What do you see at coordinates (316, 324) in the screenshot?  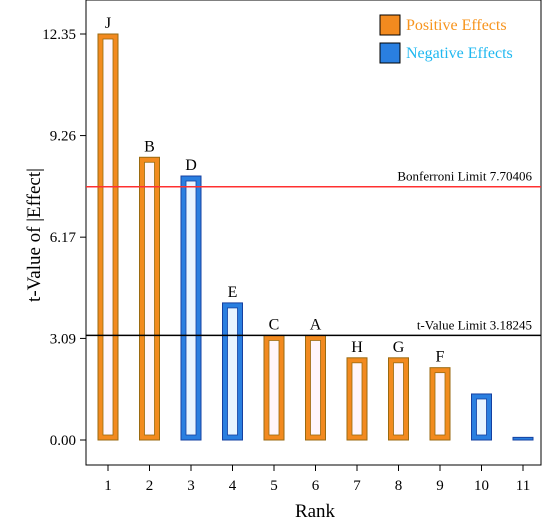 I see `bar-label-A: A` at bounding box center [316, 324].